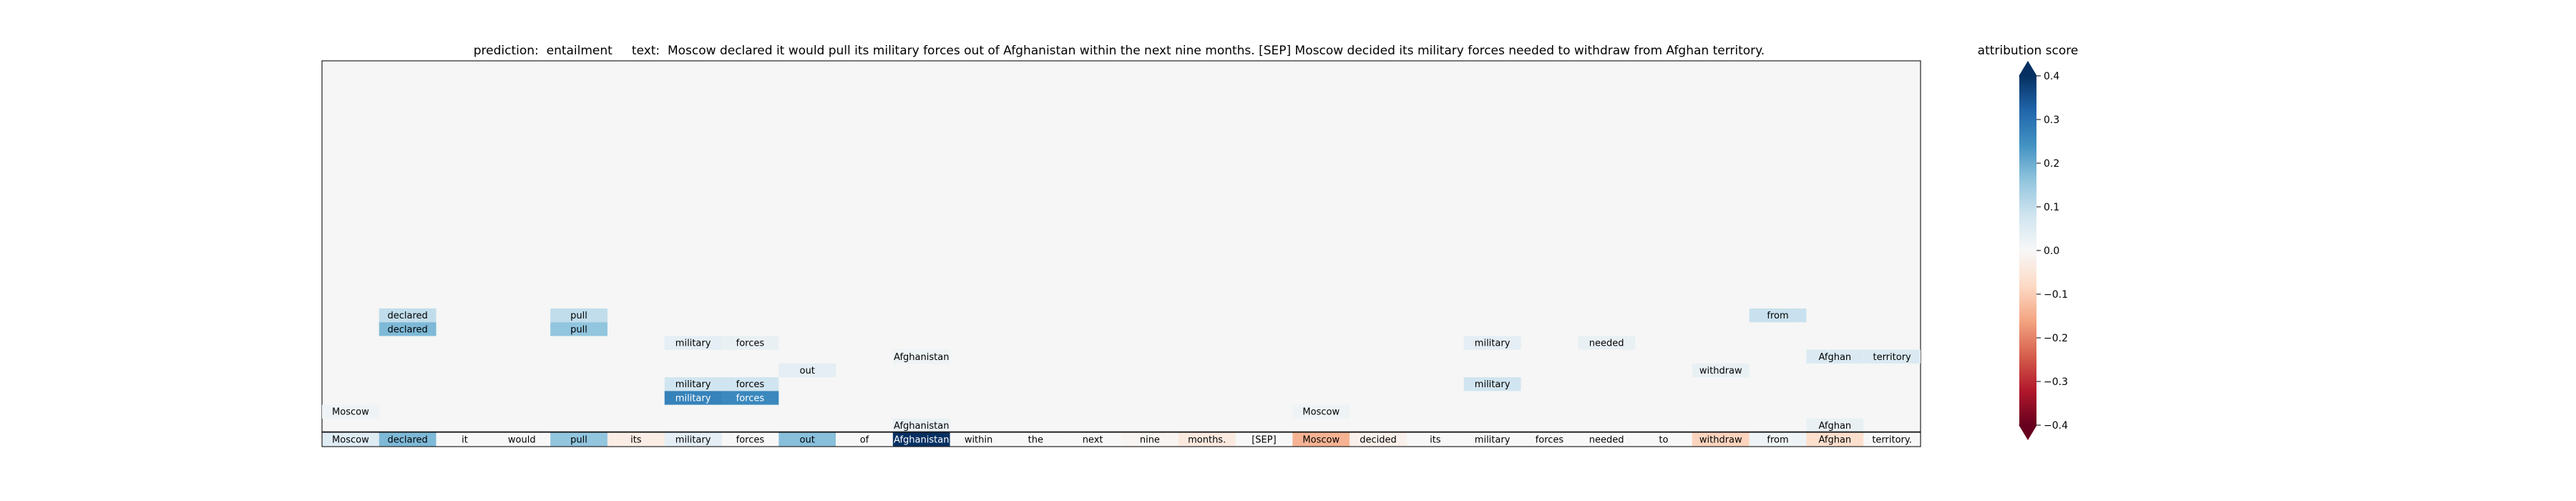 This screenshot has width=2576, height=501. I want to click on prediction-value: entailment, so click(580, 51).